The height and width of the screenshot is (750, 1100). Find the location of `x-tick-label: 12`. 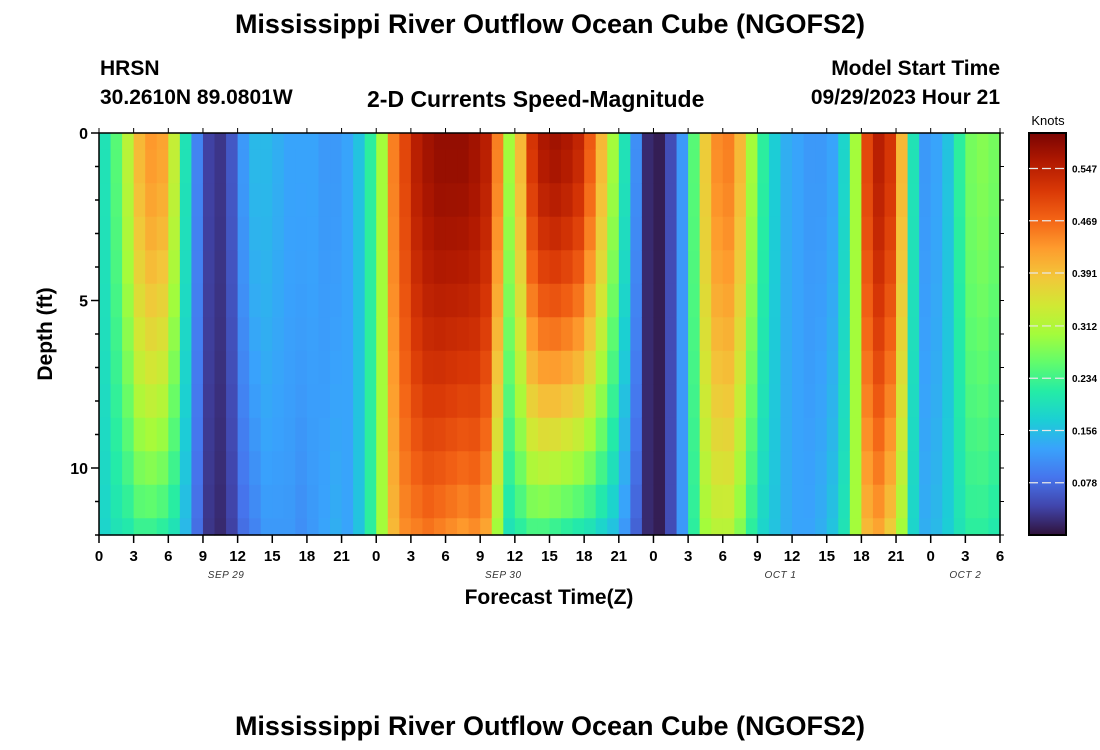

x-tick-label: 12 is located at coordinates (515, 556).